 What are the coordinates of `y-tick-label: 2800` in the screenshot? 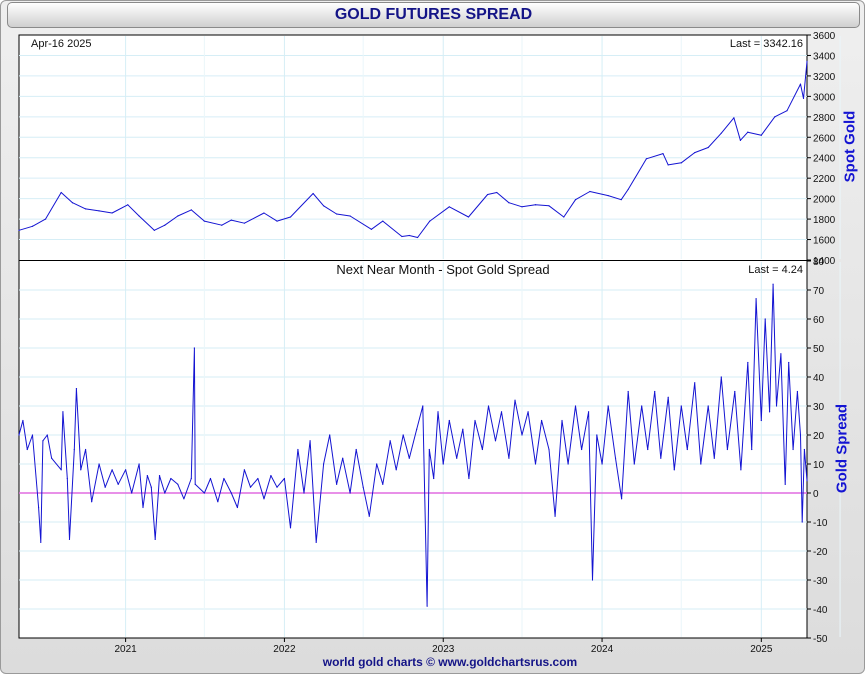 It's located at (824, 118).